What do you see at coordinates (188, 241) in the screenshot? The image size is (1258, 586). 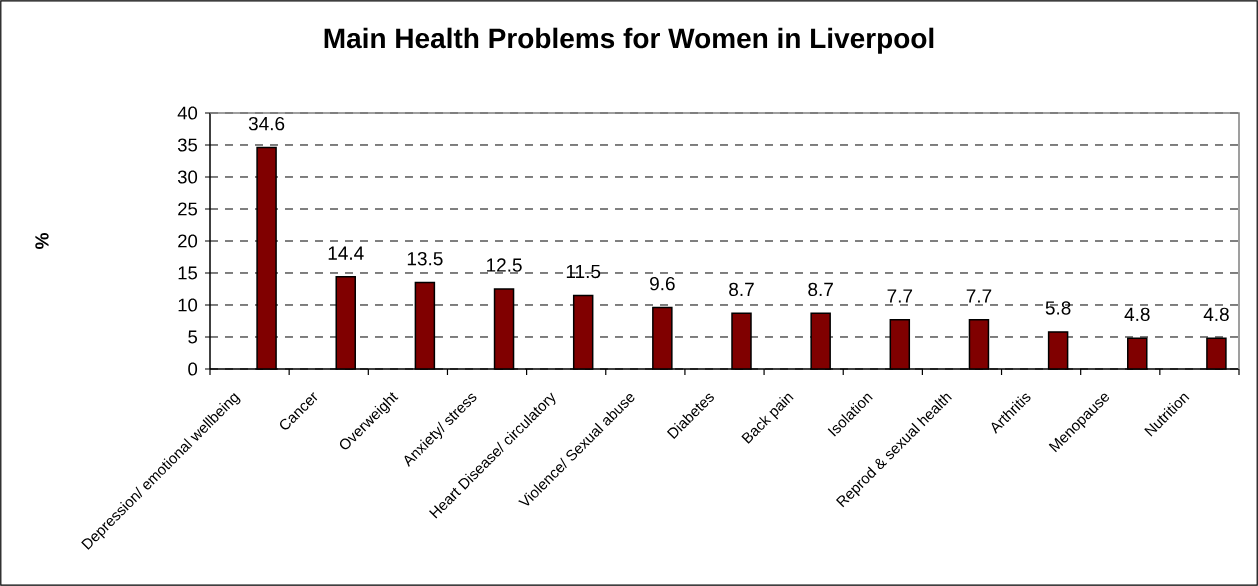 I see `y-tick-label: 20` at bounding box center [188, 241].